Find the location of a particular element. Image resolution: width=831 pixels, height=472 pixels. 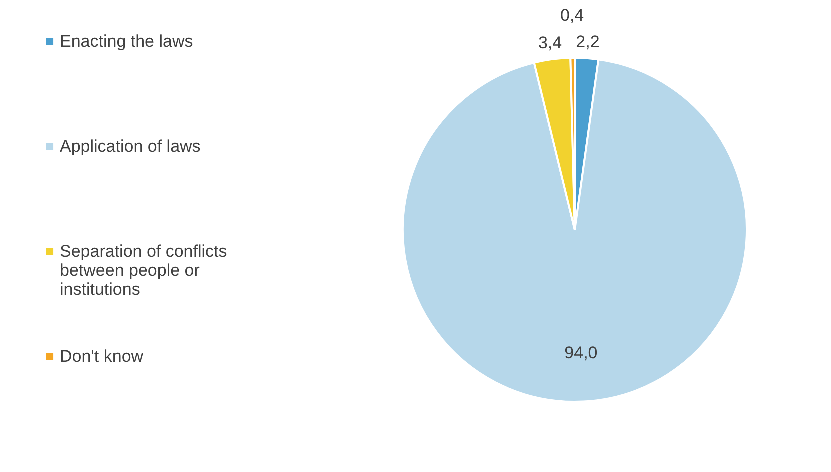

legend-label: Don't know is located at coordinates (102, 356).